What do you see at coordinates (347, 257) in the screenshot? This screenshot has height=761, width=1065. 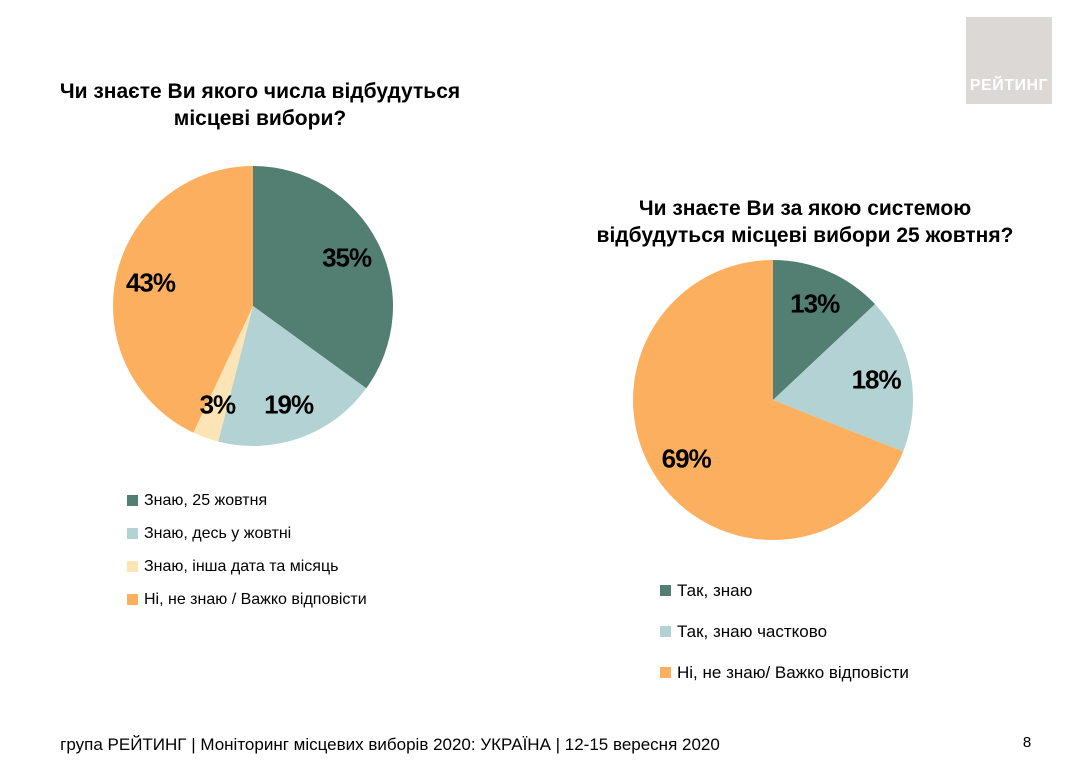 I see `pie-value-label: 35%` at bounding box center [347, 257].